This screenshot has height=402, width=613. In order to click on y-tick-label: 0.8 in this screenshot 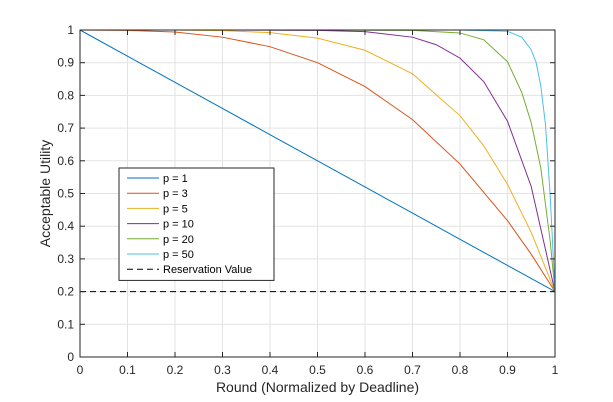, I will do `click(65, 95)`.